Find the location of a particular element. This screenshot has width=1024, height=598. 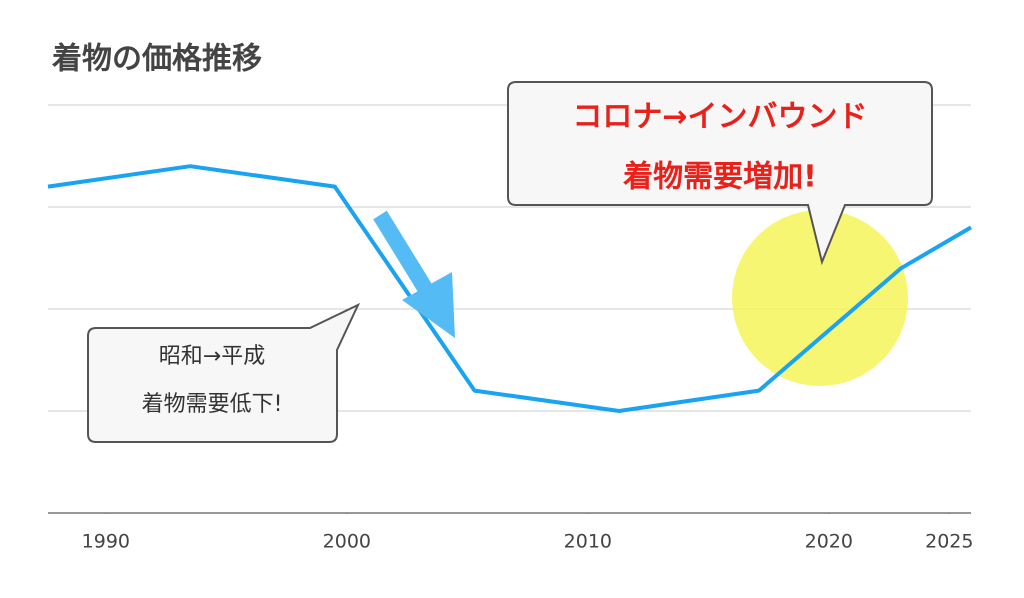

x-tick-label: 2000 is located at coordinates (347, 542).